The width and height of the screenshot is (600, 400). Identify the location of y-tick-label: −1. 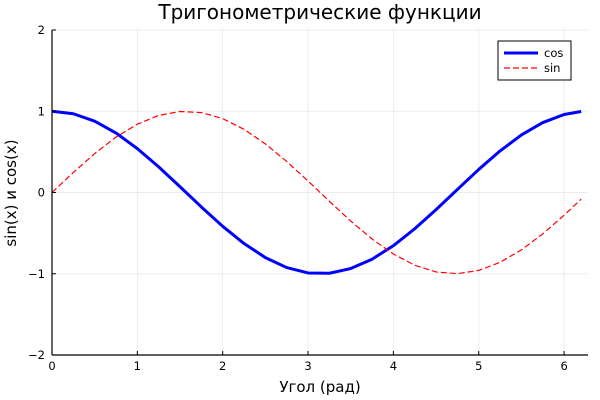
(36, 274).